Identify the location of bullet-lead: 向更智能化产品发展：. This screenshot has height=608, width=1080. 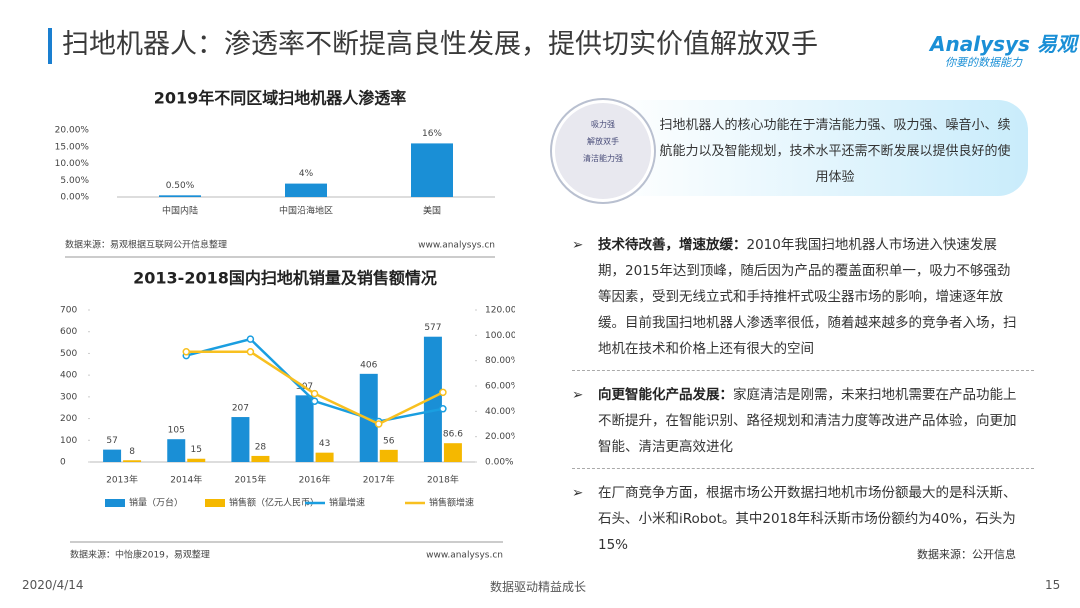
(665, 395).